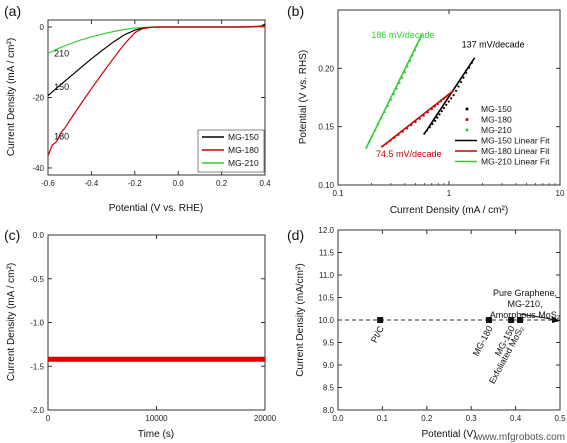 This screenshot has height=443, width=567. I want to click on x-axis-label: Time (s), so click(156, 434).